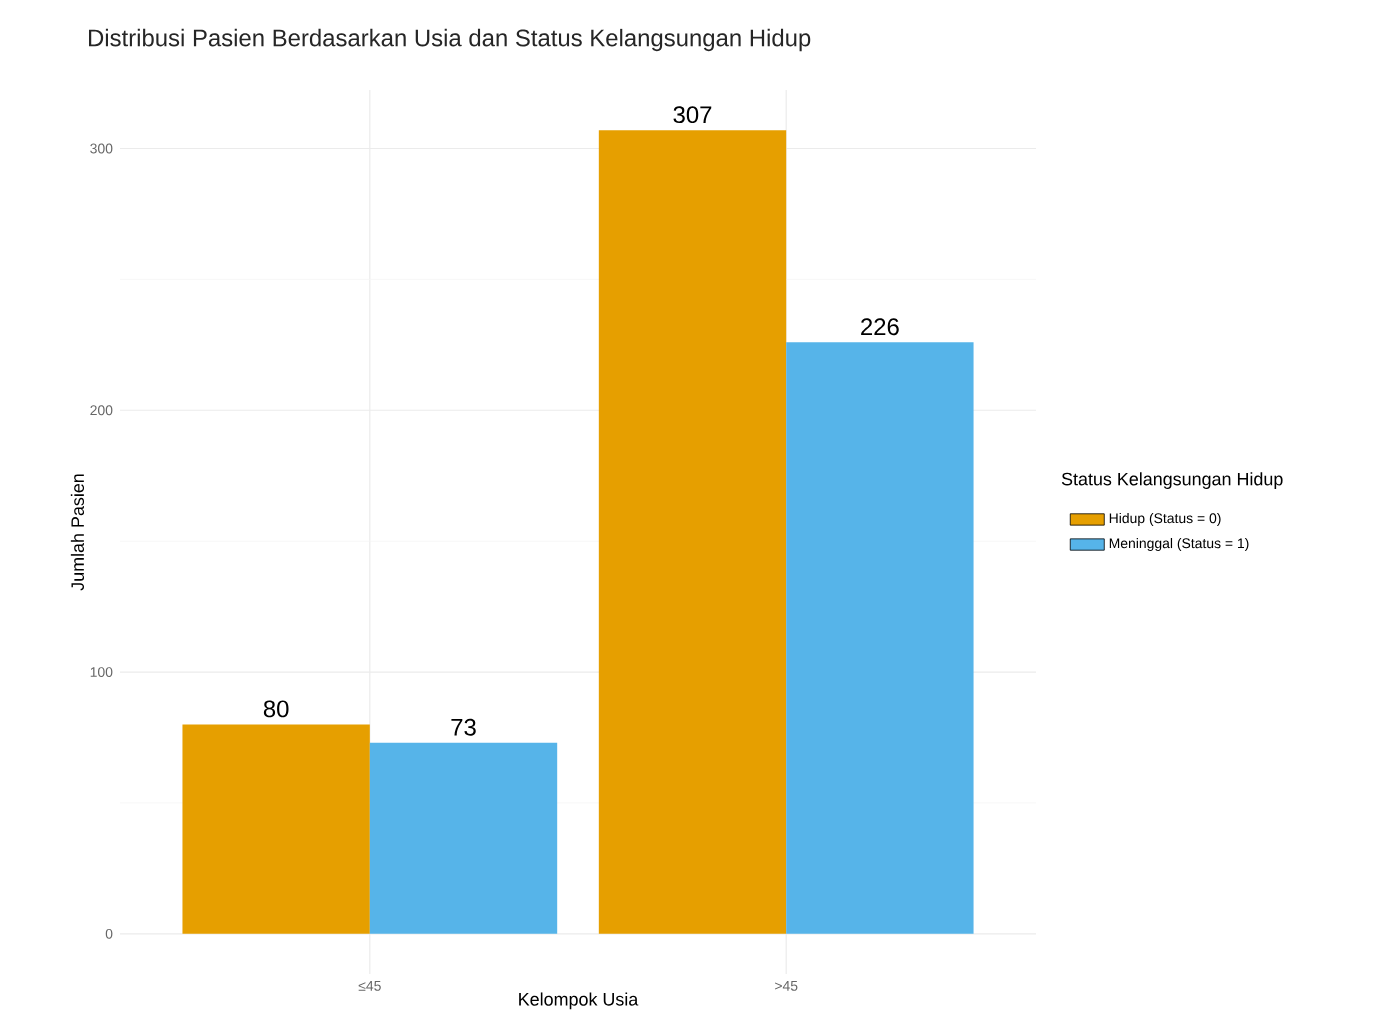 Image resolution: width=1376 pixels, height=1032 pixels. I want to click on data-label: 226, so click(880, 327).